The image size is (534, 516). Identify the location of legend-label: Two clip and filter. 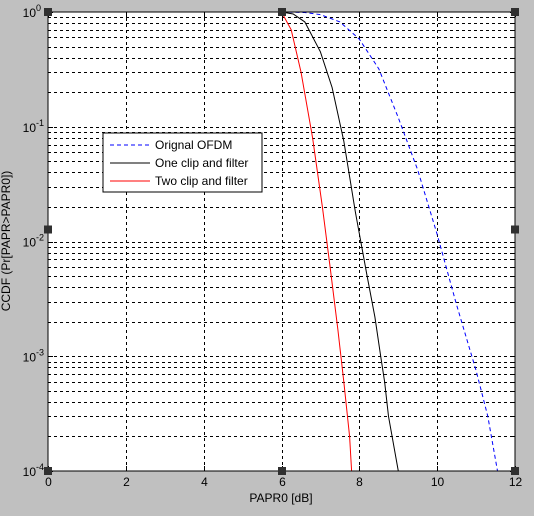
(201, 181).